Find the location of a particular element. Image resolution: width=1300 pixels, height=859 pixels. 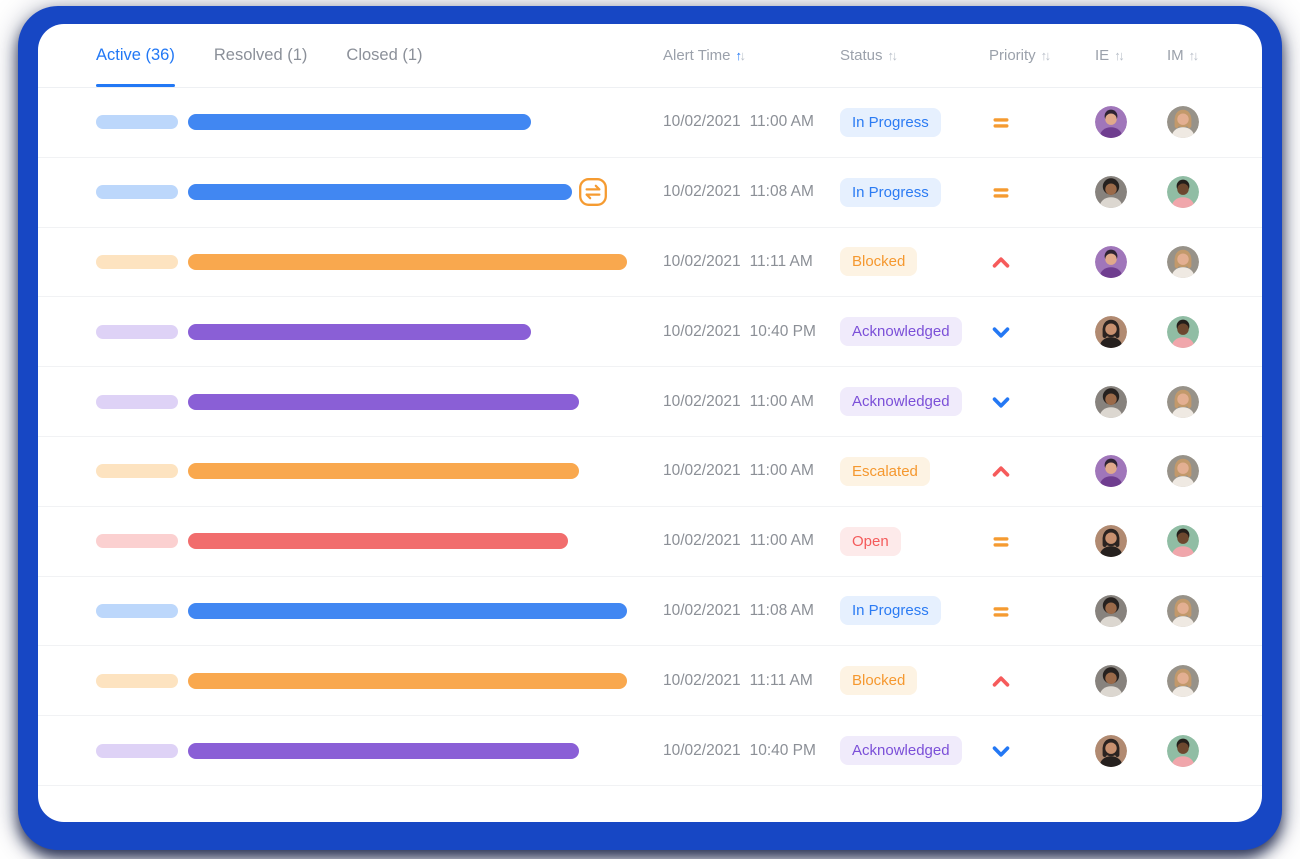

column-header-ie: IE ↑↓ is located at coordinates (1131, 55).